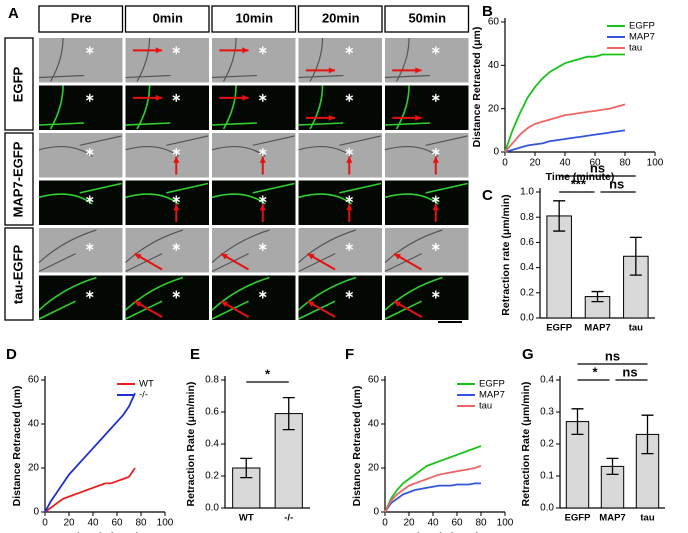 This screenshot has width=688, height=533. What do you see at coordinates (141, 523) in the screenshot?
I see `x-tick-label: 80` at bounding box center [141, 523].